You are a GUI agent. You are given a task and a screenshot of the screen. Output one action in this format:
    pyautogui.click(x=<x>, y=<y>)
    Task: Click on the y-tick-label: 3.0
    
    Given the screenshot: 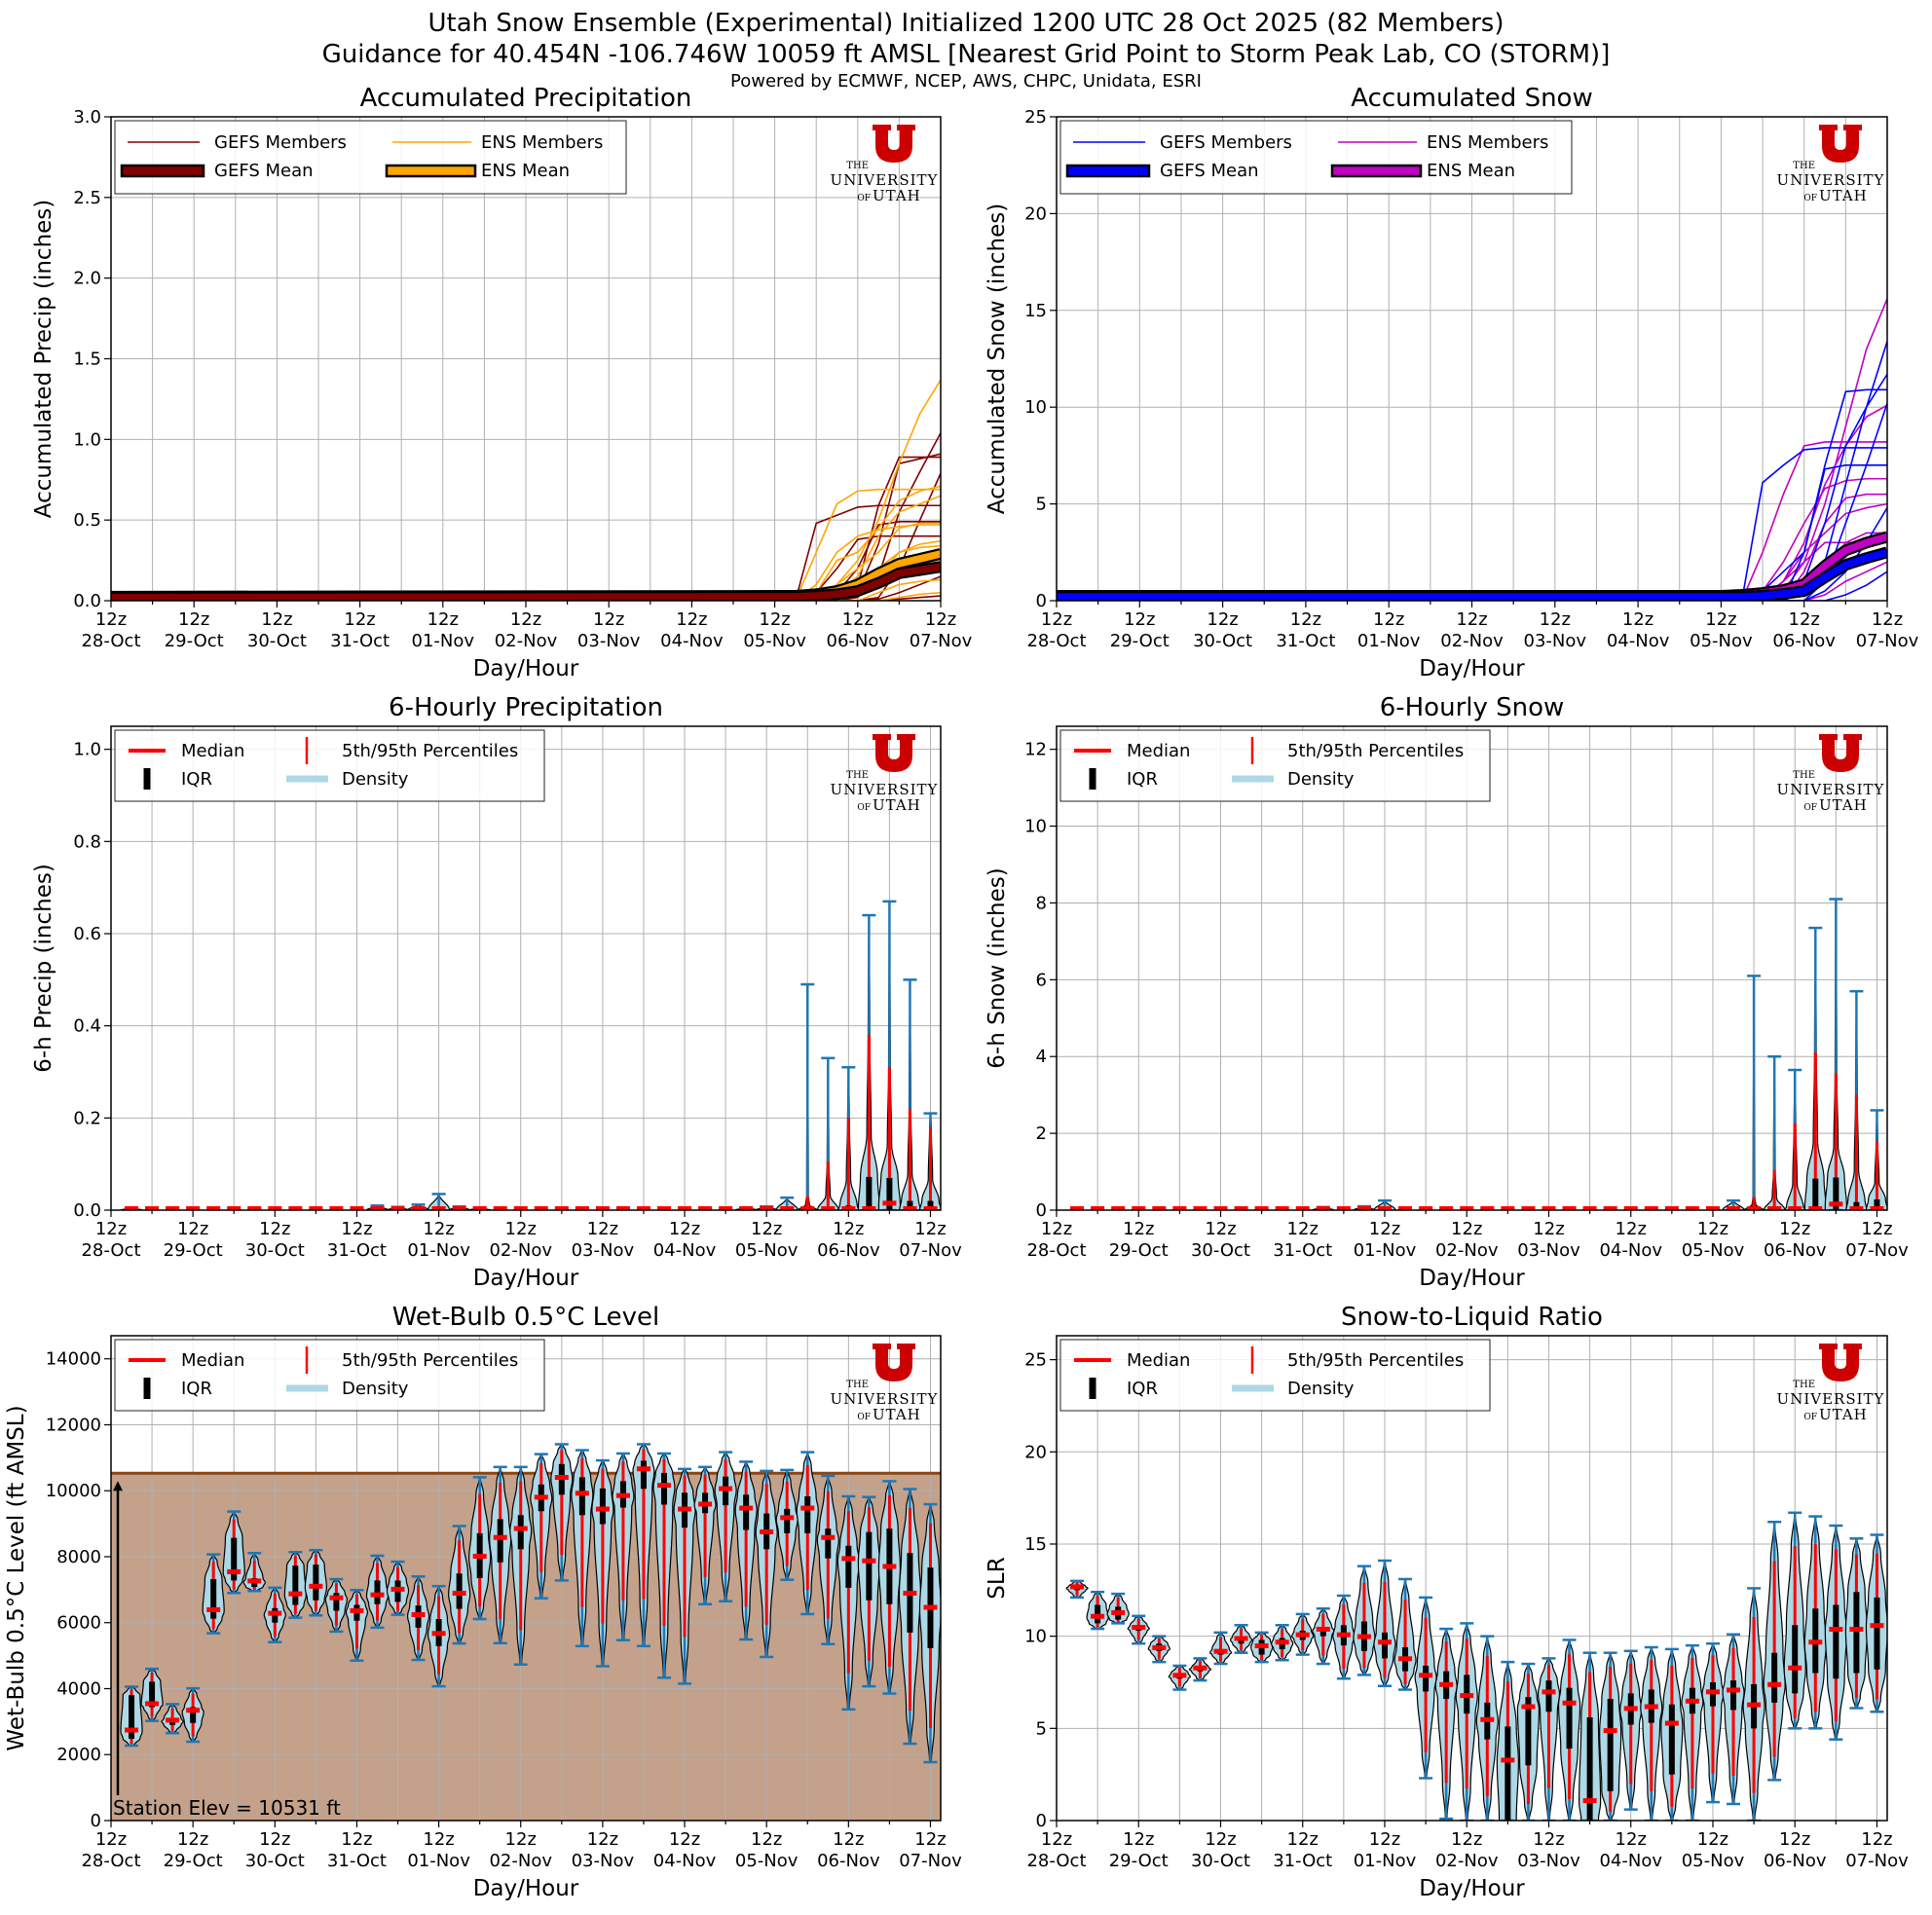 What is the action you would take?
    pyautogui.click(x=87, y=117)
    